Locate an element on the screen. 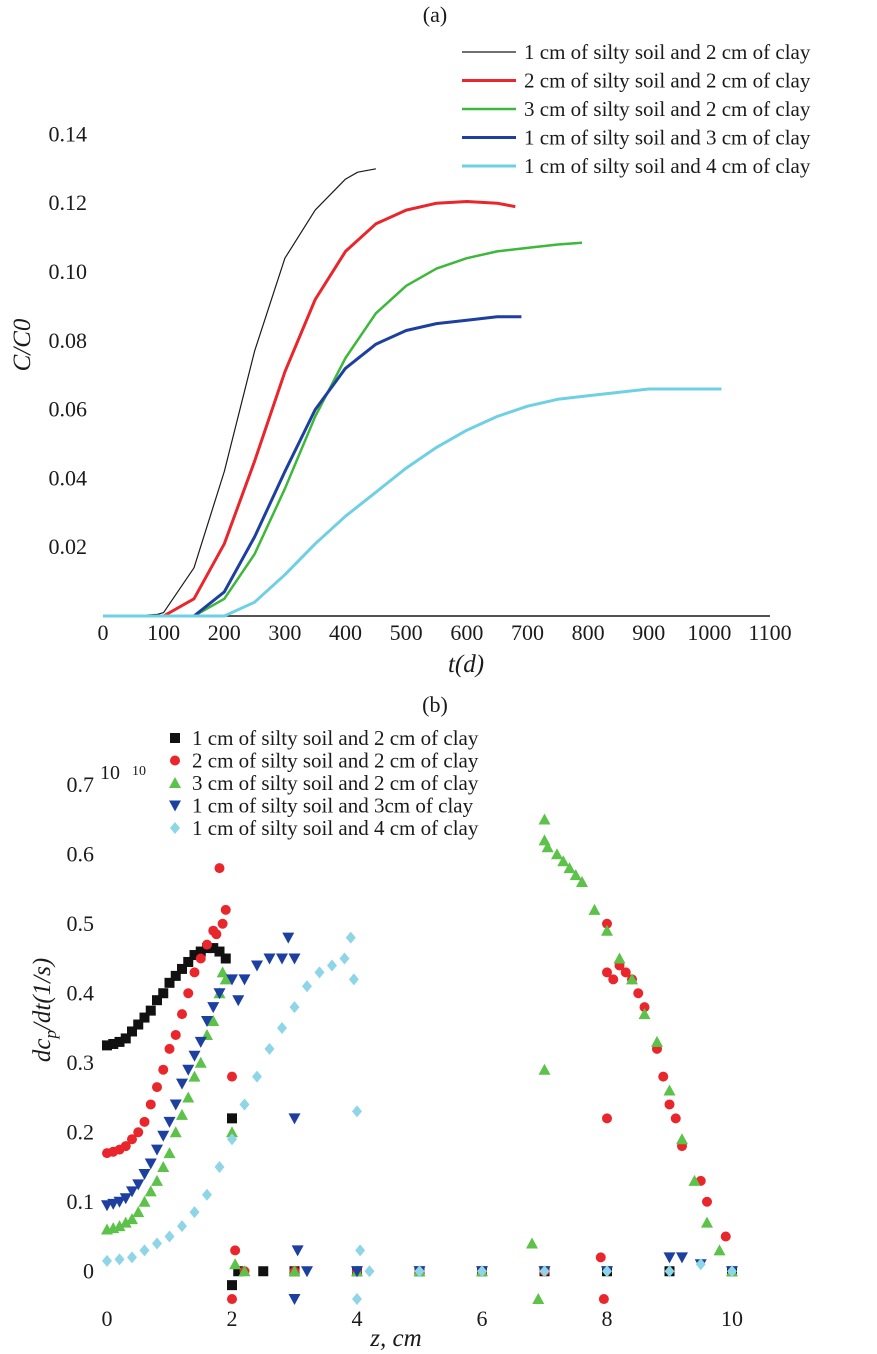 This screenshot has width=877, height=1354. x-tick-label-a: 400 is located at coordinates (345, 632).